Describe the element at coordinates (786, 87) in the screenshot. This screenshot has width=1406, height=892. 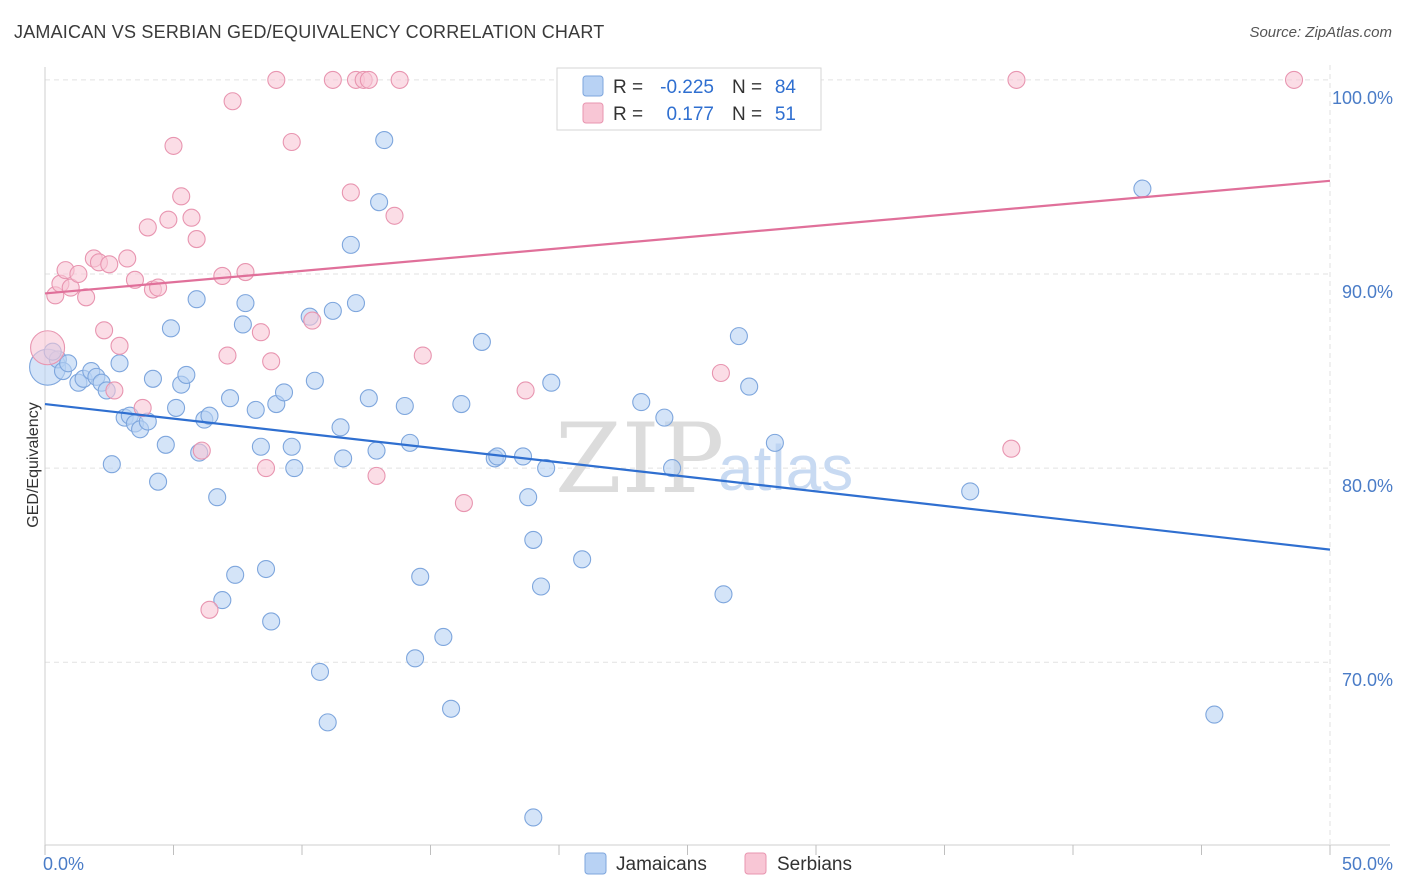
I see `legend-n-value-jamaican: 84` at that location.